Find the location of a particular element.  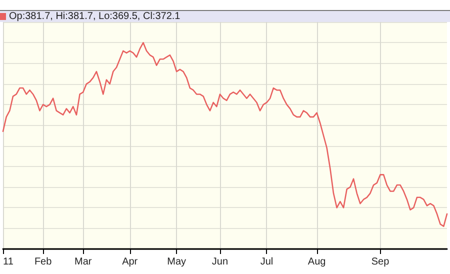

x-tick-label: Jul is located at coordinates (267, 262).